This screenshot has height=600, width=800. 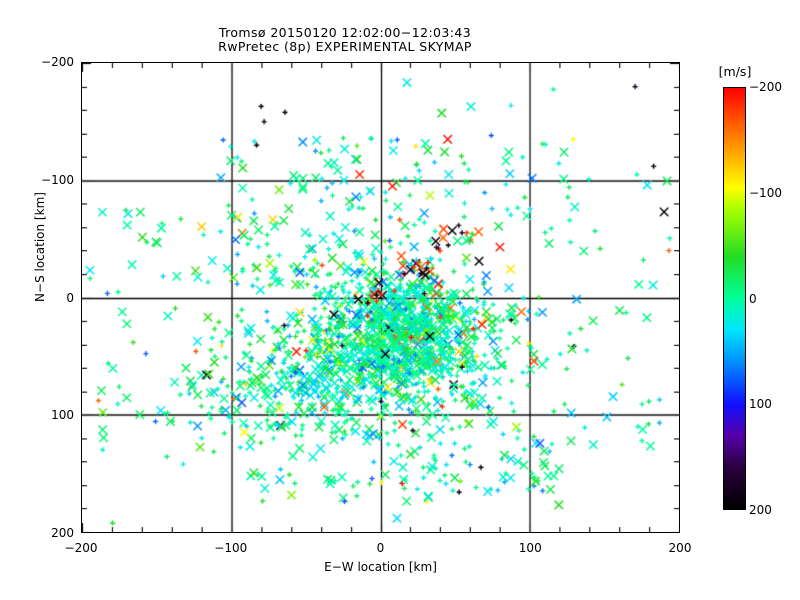 I want to click on colorbar-tick-label: 200, so click(x=760, y=510).